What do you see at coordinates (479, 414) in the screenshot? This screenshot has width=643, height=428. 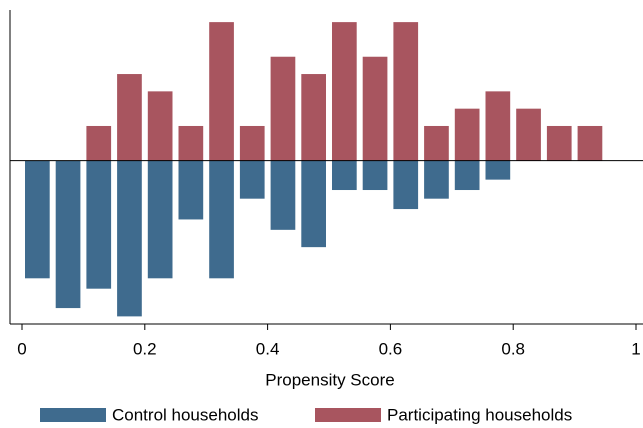 I see `legend-label: Participating households` at bounding box center [479, 414].